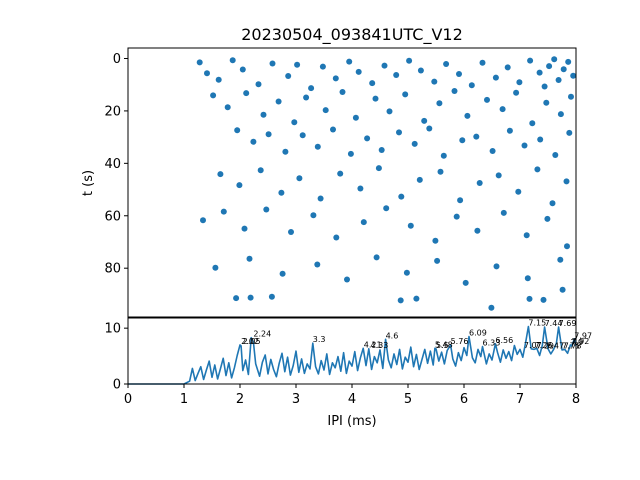 This screenshot has height=480, width=640. I want to click on peak-annotation: 7.15, so click(537, 323).